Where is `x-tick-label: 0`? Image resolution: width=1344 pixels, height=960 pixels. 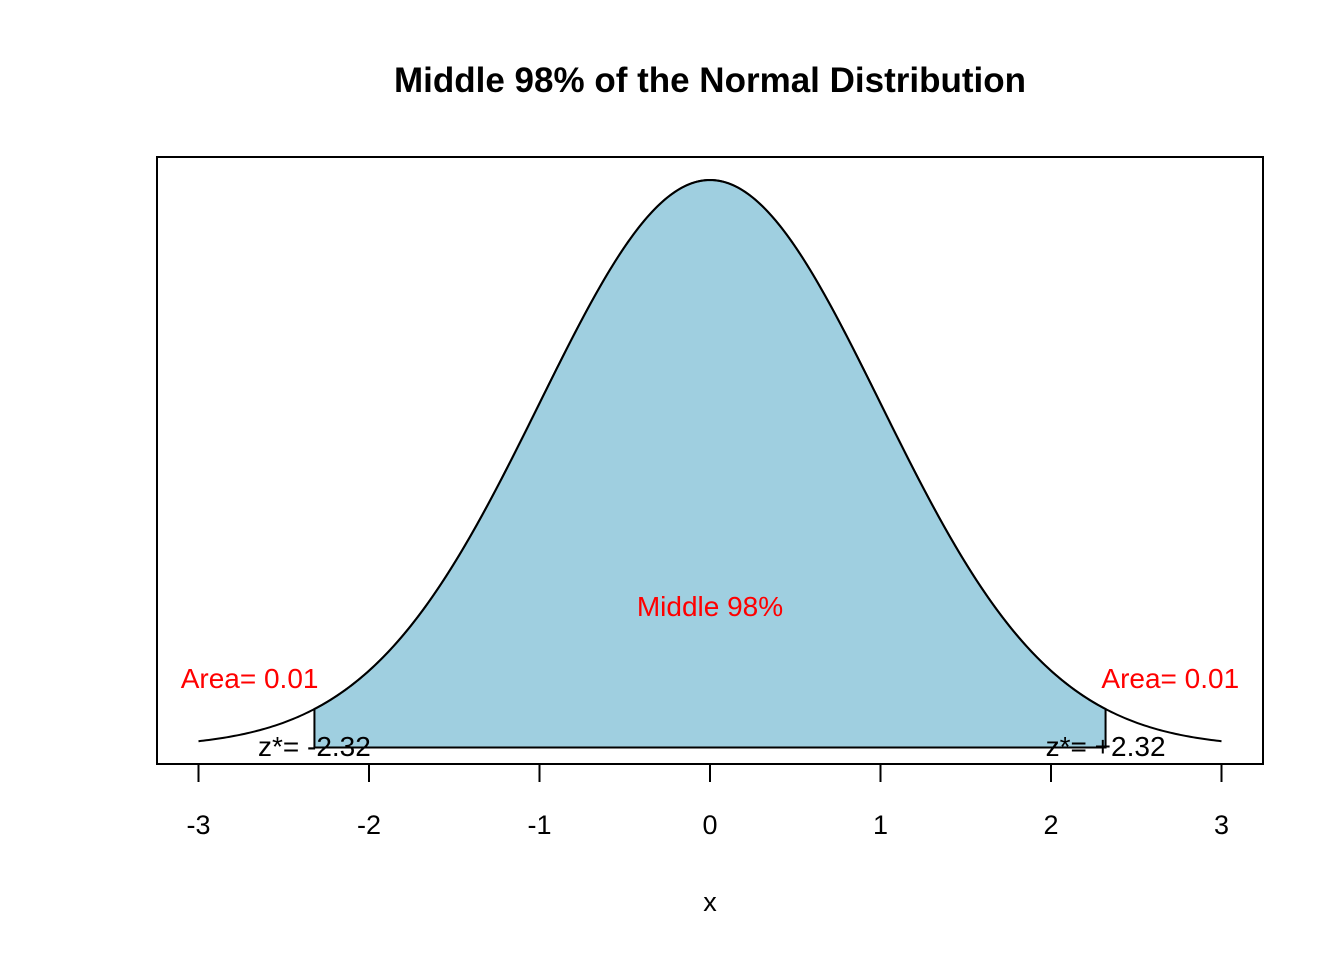
x-tick-label: 0 is located at coordinates (709, 825).